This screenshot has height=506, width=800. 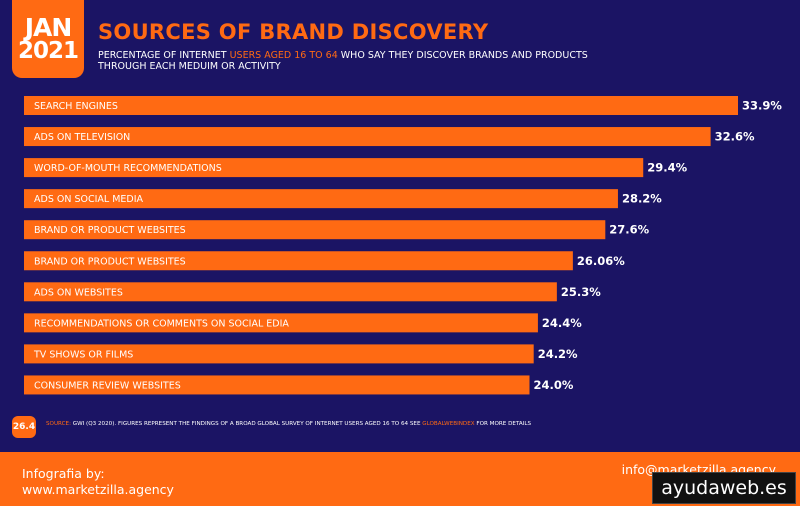 What do you see at coordinates (63, 473) in the screenshot?
I see `credit-label: Infografia by:` at bounding box center [63, 473].